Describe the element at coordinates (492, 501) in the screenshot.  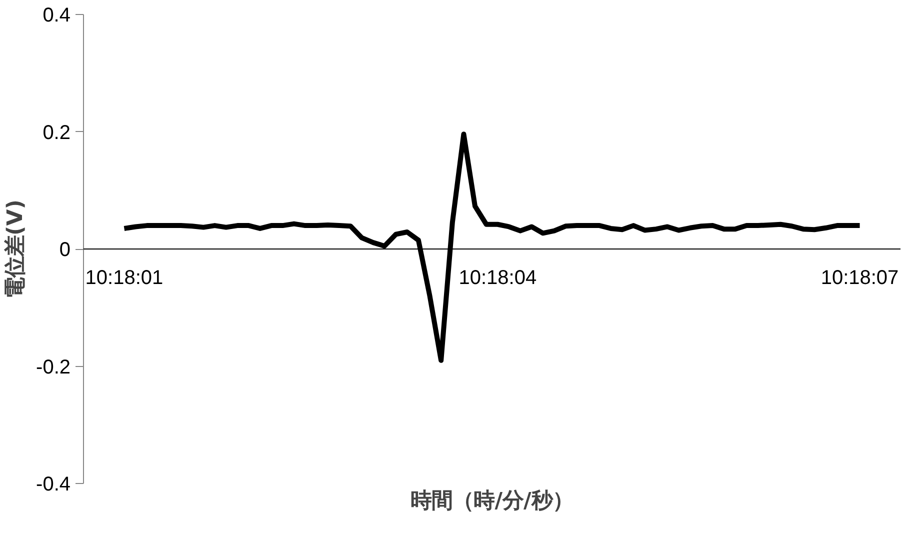
I see `x-axis-title: 時間（時/分/秒）` at that location.